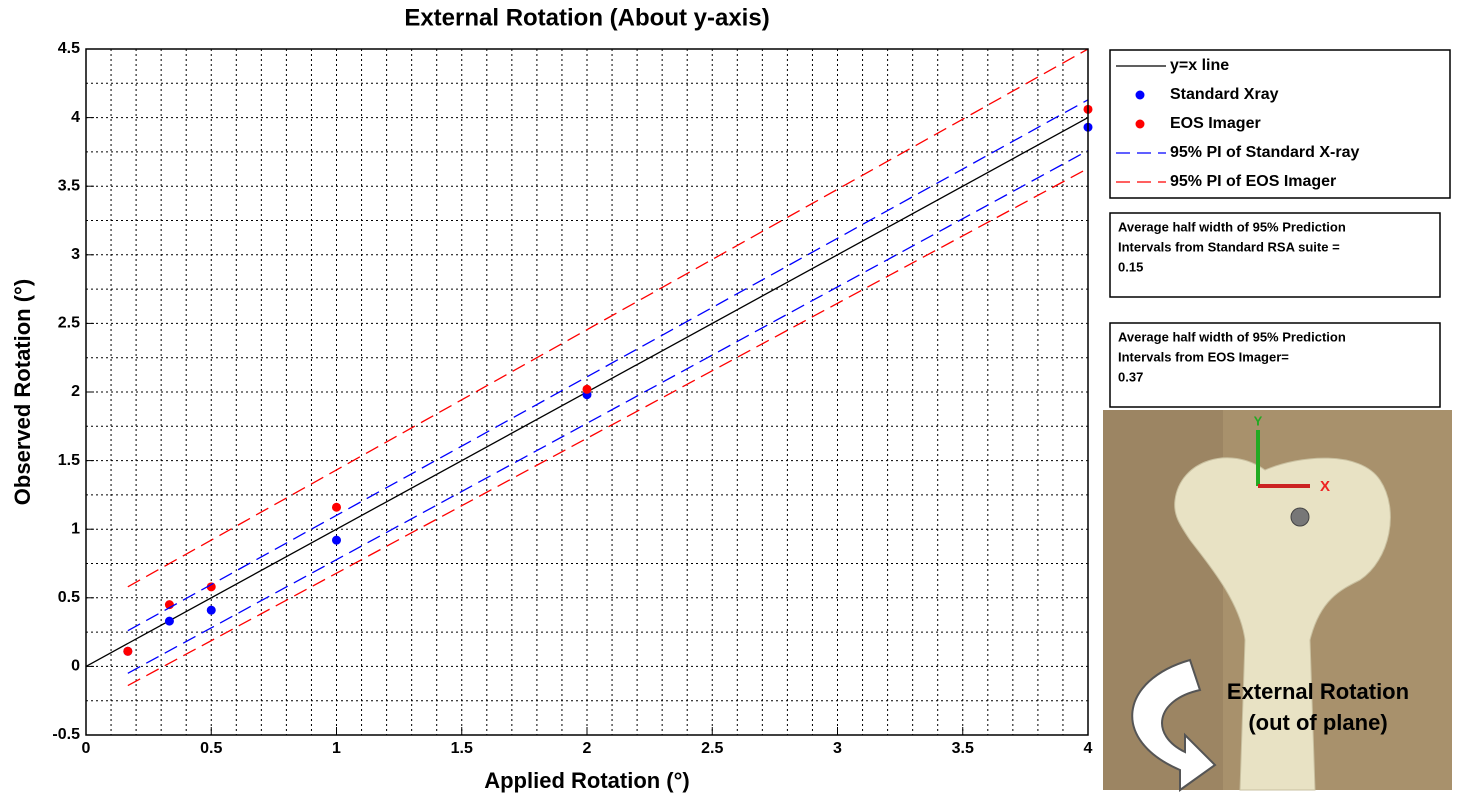 The image size is (1457, 801). I want to click on photo-caption: (out of plane), so click(1317, 722).